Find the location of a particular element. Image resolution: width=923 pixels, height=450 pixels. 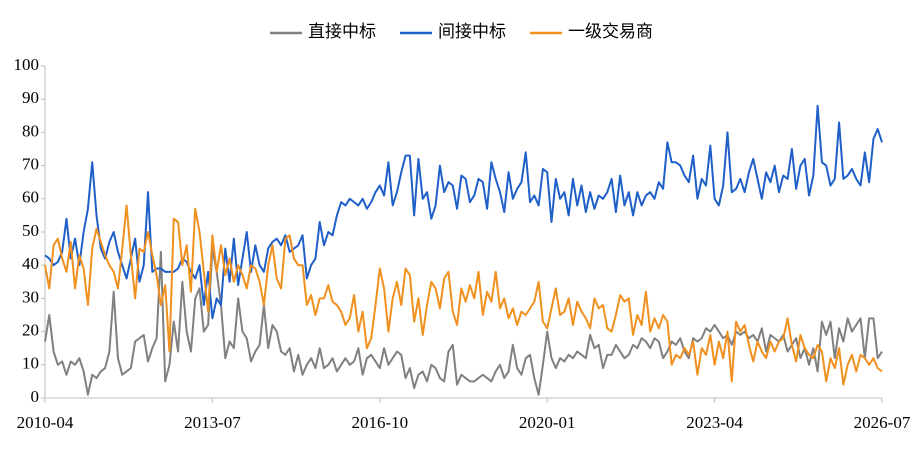

y-tick-label: 0 is located at coordinates (35, 396).